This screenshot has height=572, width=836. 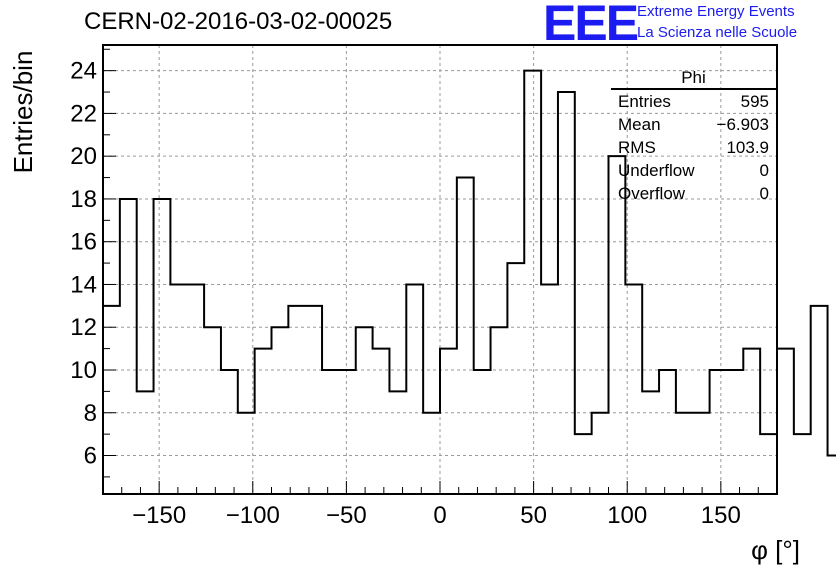 I want to click on x-axis: −150 −100 −50 0 50 100 150, so click(x=440, y=505).